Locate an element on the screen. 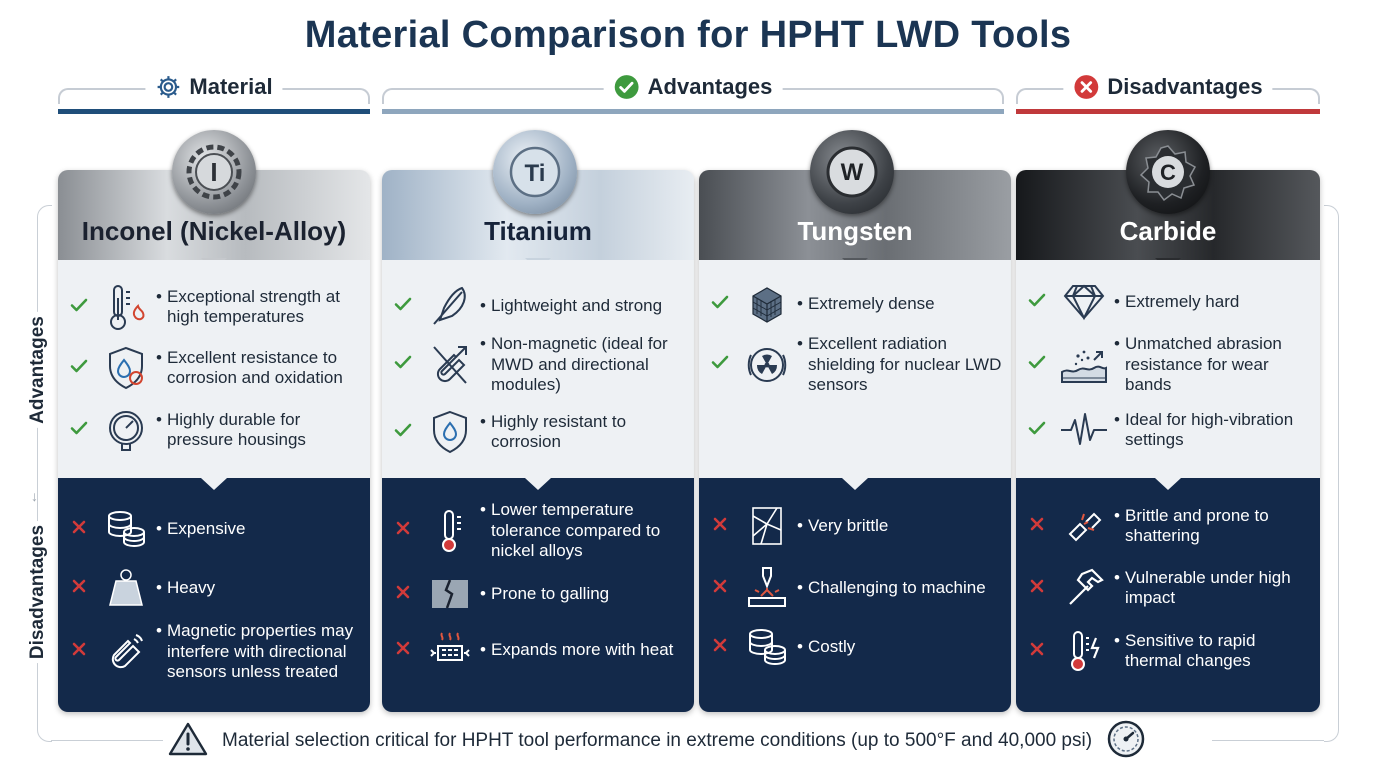 Image resolution: width=1376 pixels, height=768 pixels. tungsten-medal: W is located at coordinates (852, 172).